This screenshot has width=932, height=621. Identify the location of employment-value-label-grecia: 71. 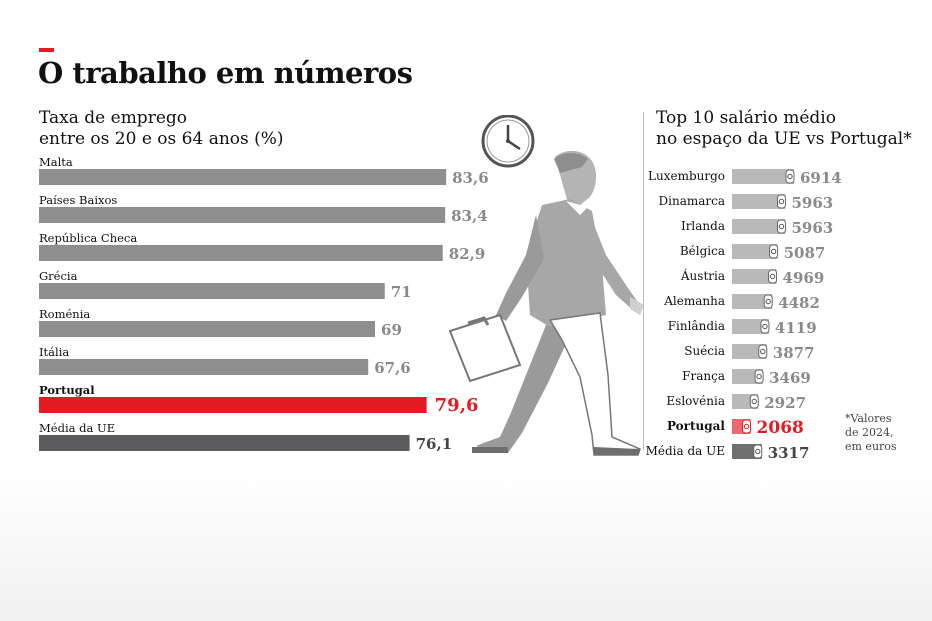
(401, 292).